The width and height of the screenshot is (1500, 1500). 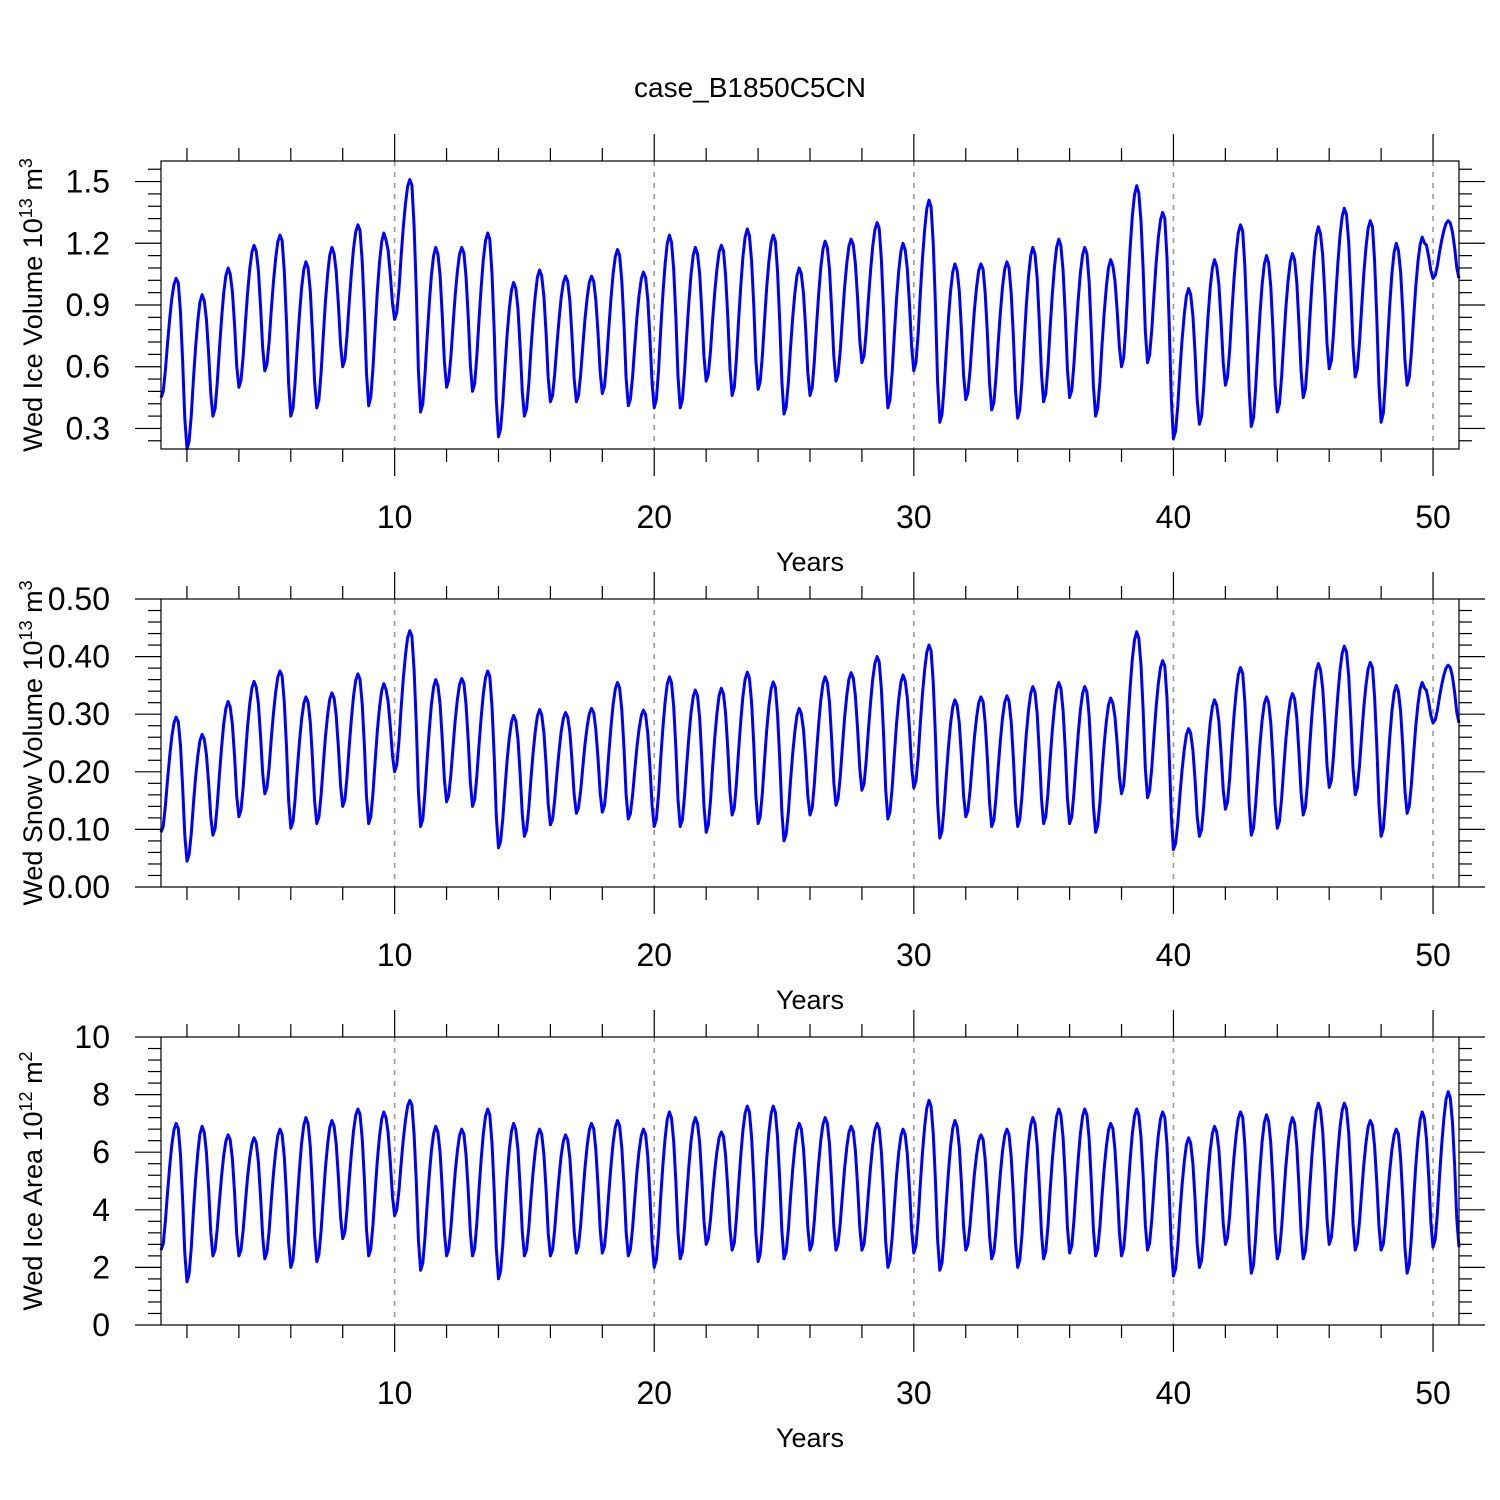 What do you see at coordinates (88, 182) in the screenshot?
I see `y-tick-label: 1.5` at bounding box center [88, 182].